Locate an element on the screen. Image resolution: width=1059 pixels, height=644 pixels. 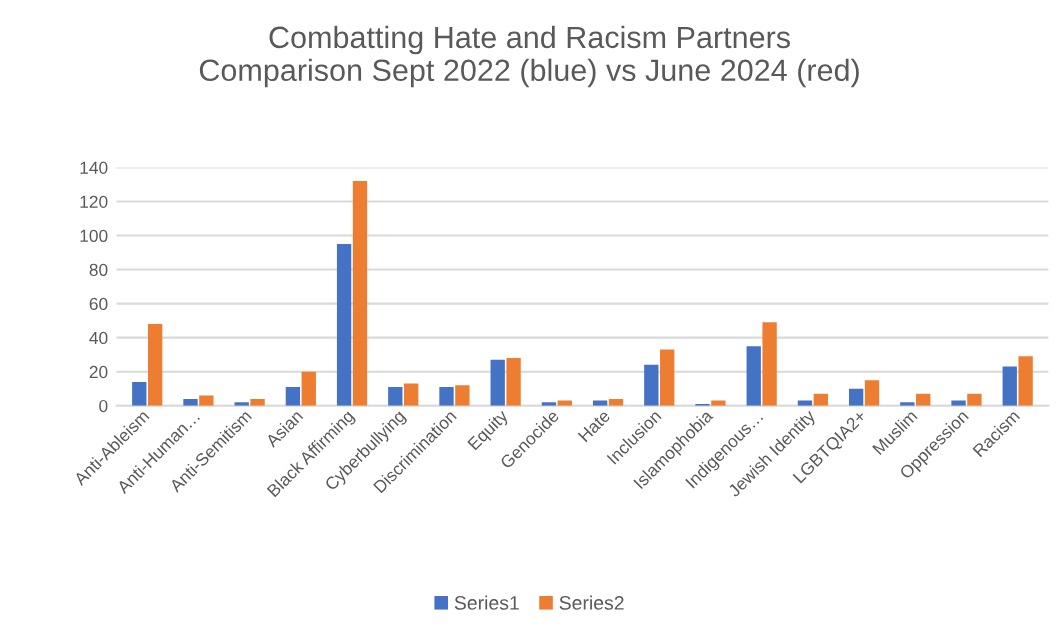
y-tick-label: 80 is located at coordinates (98, 270).